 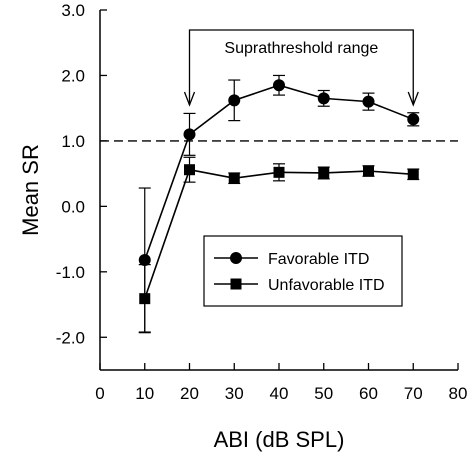 I want to click on y-tick-label: -2.0, so click(x=70, y=337).